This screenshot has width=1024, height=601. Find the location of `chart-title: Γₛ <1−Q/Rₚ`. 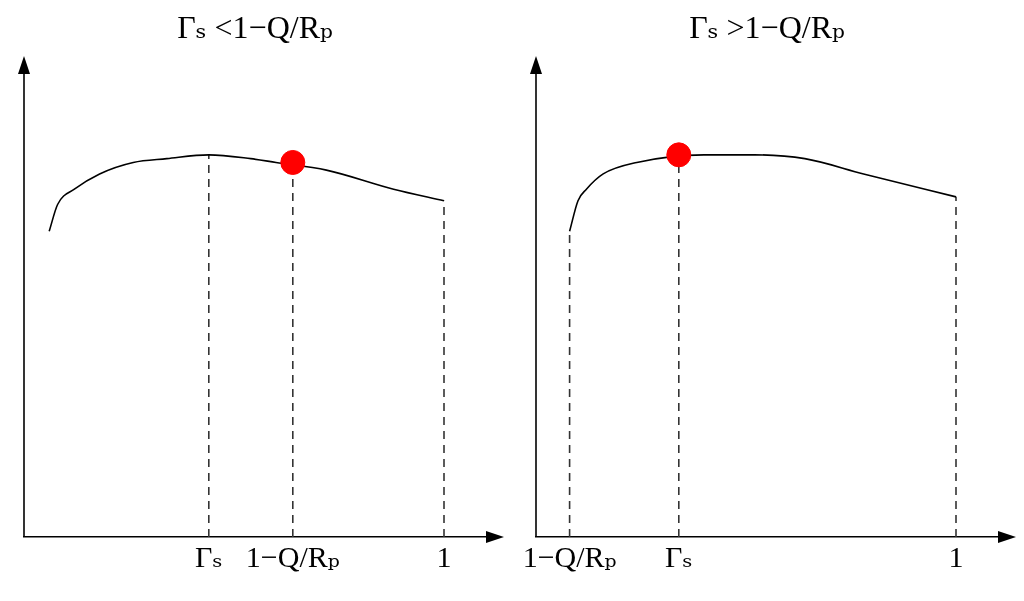

chart-title: Γₛ <1−Q/Rₚ is located at coordinates (255, 26).